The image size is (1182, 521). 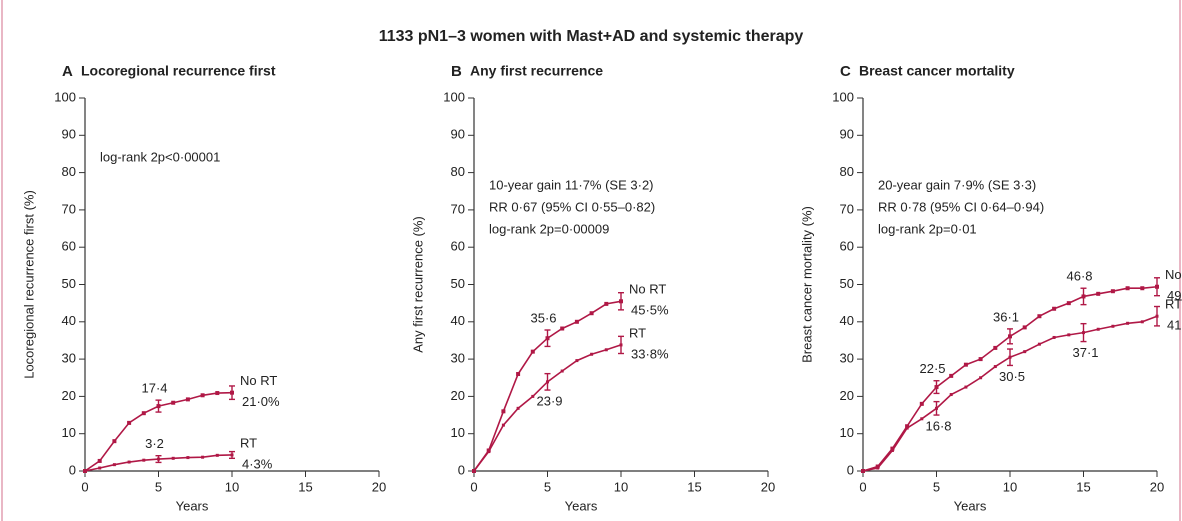 What do you see at coordinates (571, 184) in the screenshot?
I see `annotation: 10-year gain 11·7% (SE 3·2)` at bounding box center [571, 184].